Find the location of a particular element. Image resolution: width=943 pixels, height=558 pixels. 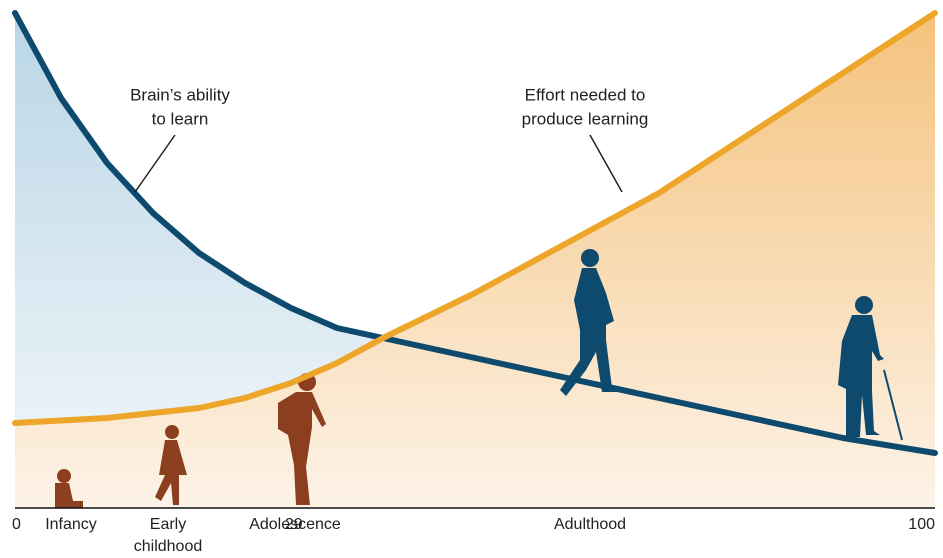

stage-label: childhood is located at coordinates (168, 546).